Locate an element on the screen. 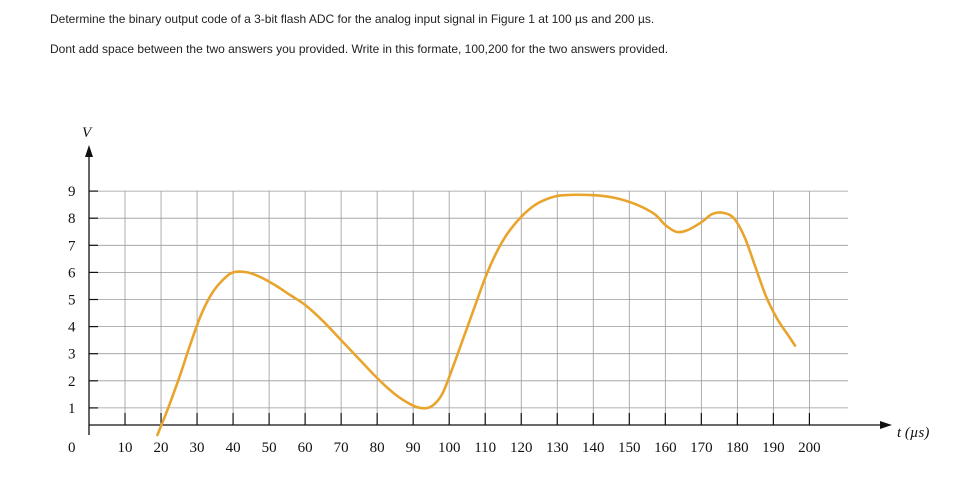 Image resolution: width=968 pixels, height=493 pixels. x-tick-label-200: 200 is located at coordinates (809, 448).